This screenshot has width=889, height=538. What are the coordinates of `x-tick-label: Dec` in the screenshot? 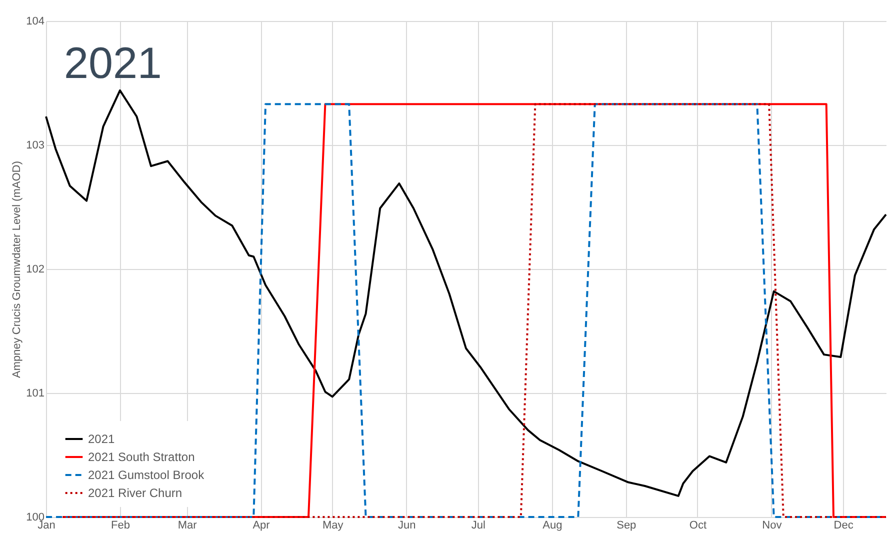 It's located at (844, 526).